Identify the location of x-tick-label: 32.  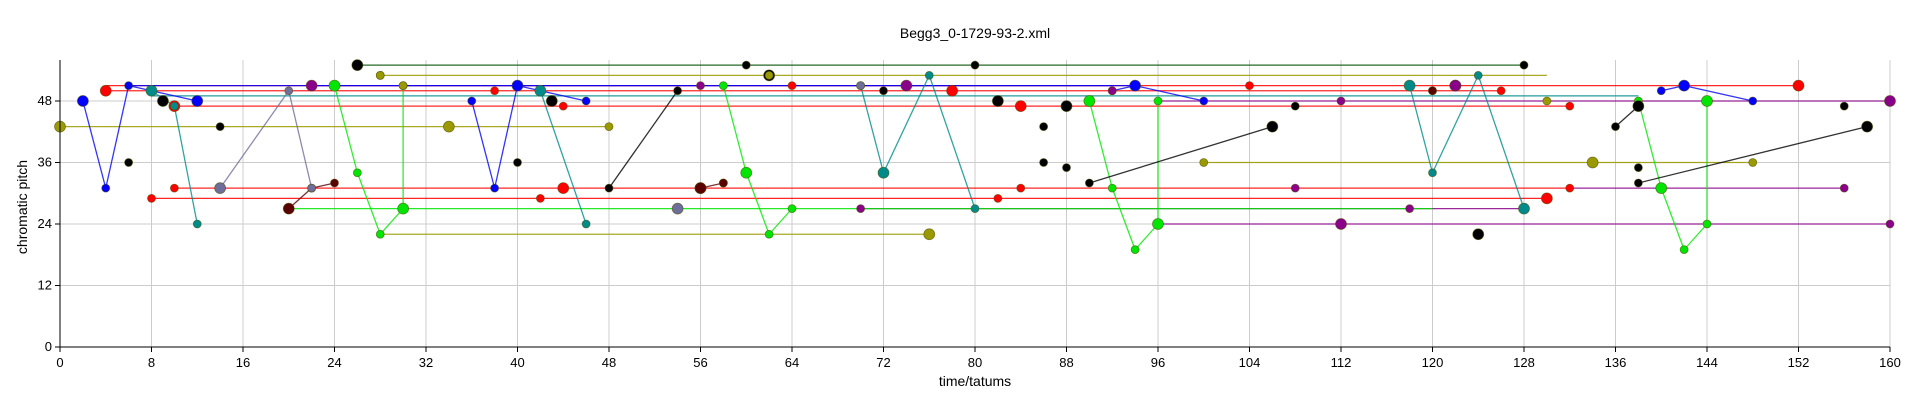
(426, 362).